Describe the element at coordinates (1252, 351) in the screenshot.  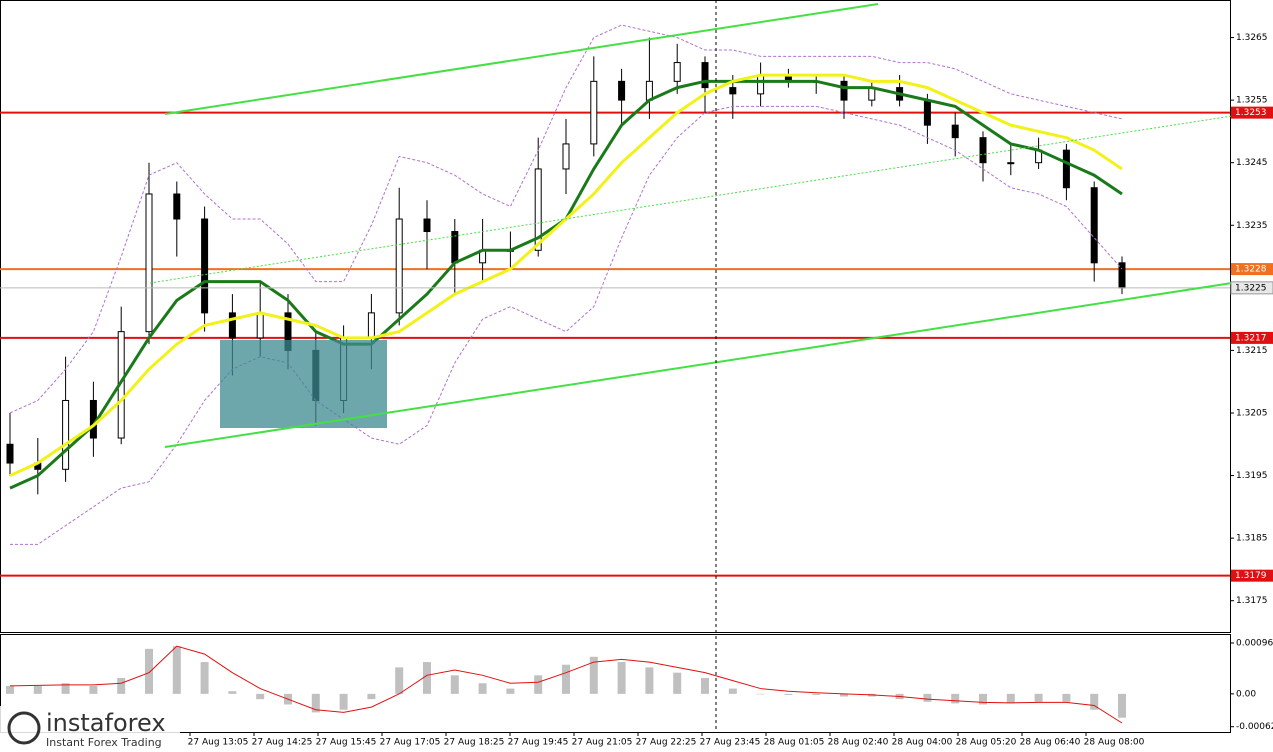
I see `y-tick-label: 1.3215` at that location.